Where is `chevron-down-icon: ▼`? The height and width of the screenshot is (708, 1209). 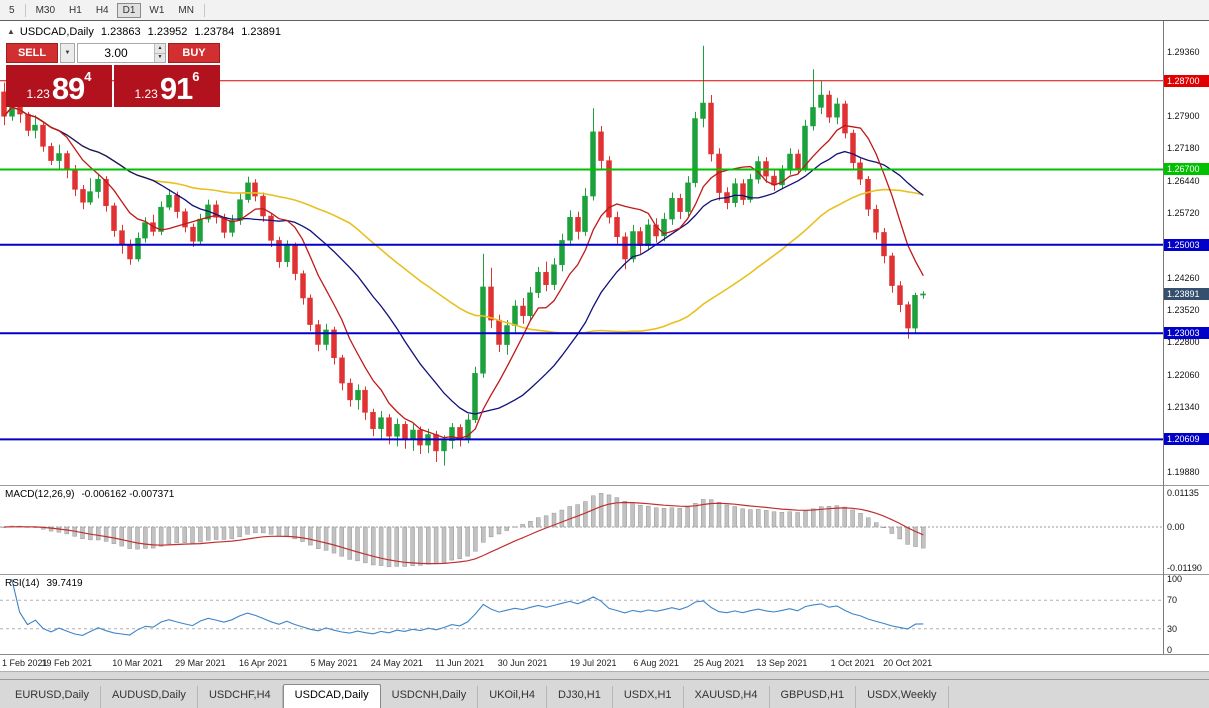 chevron-down-icon: ▼ is located at coordinates (67, 53).